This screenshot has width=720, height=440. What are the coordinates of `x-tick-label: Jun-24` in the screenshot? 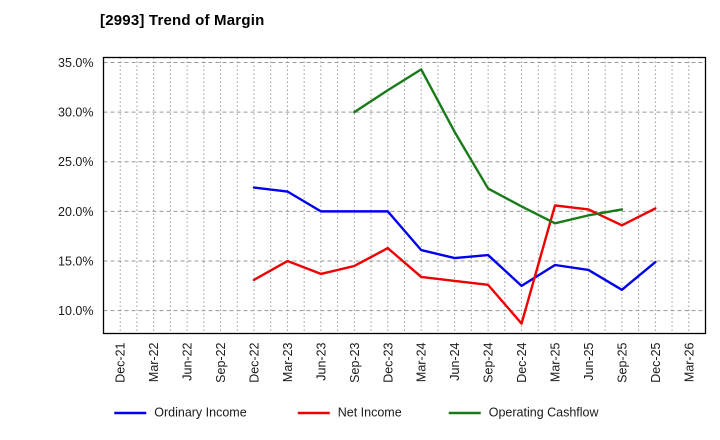 It's located at (455, 361).